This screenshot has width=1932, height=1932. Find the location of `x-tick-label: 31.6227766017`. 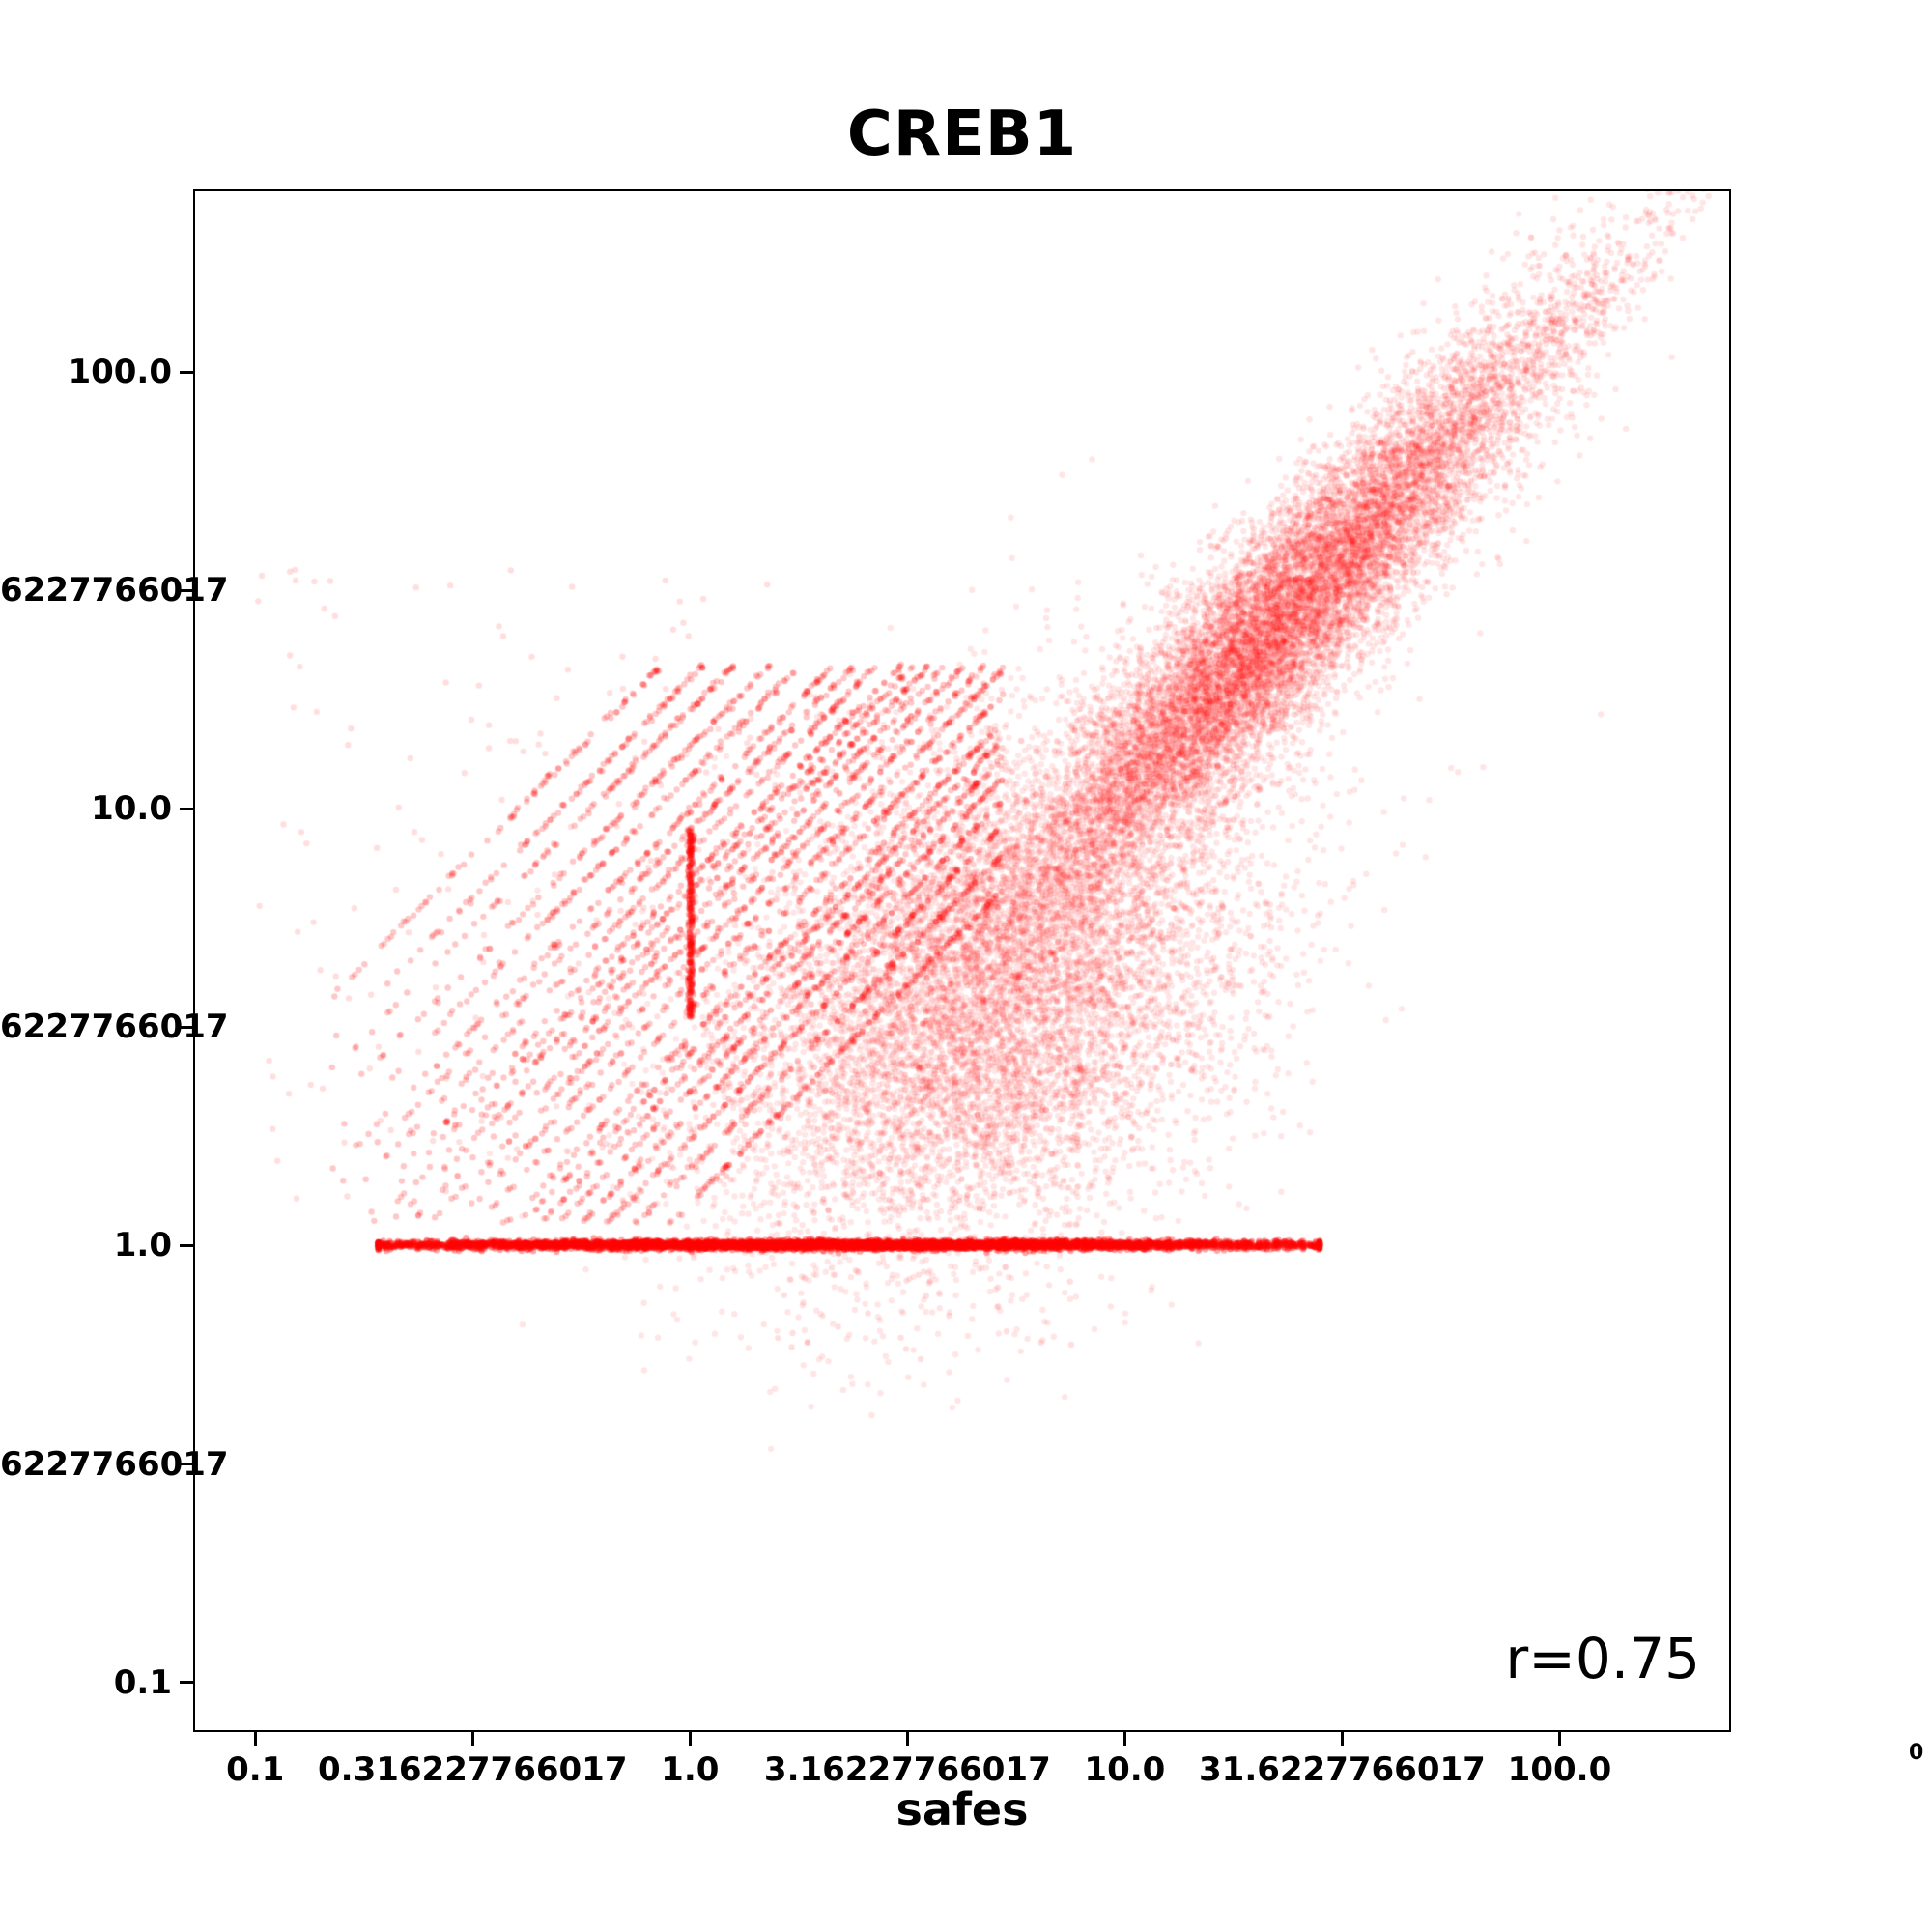

x-tick-label: 31.6227766017 is located at coordinates (1342, 1769).